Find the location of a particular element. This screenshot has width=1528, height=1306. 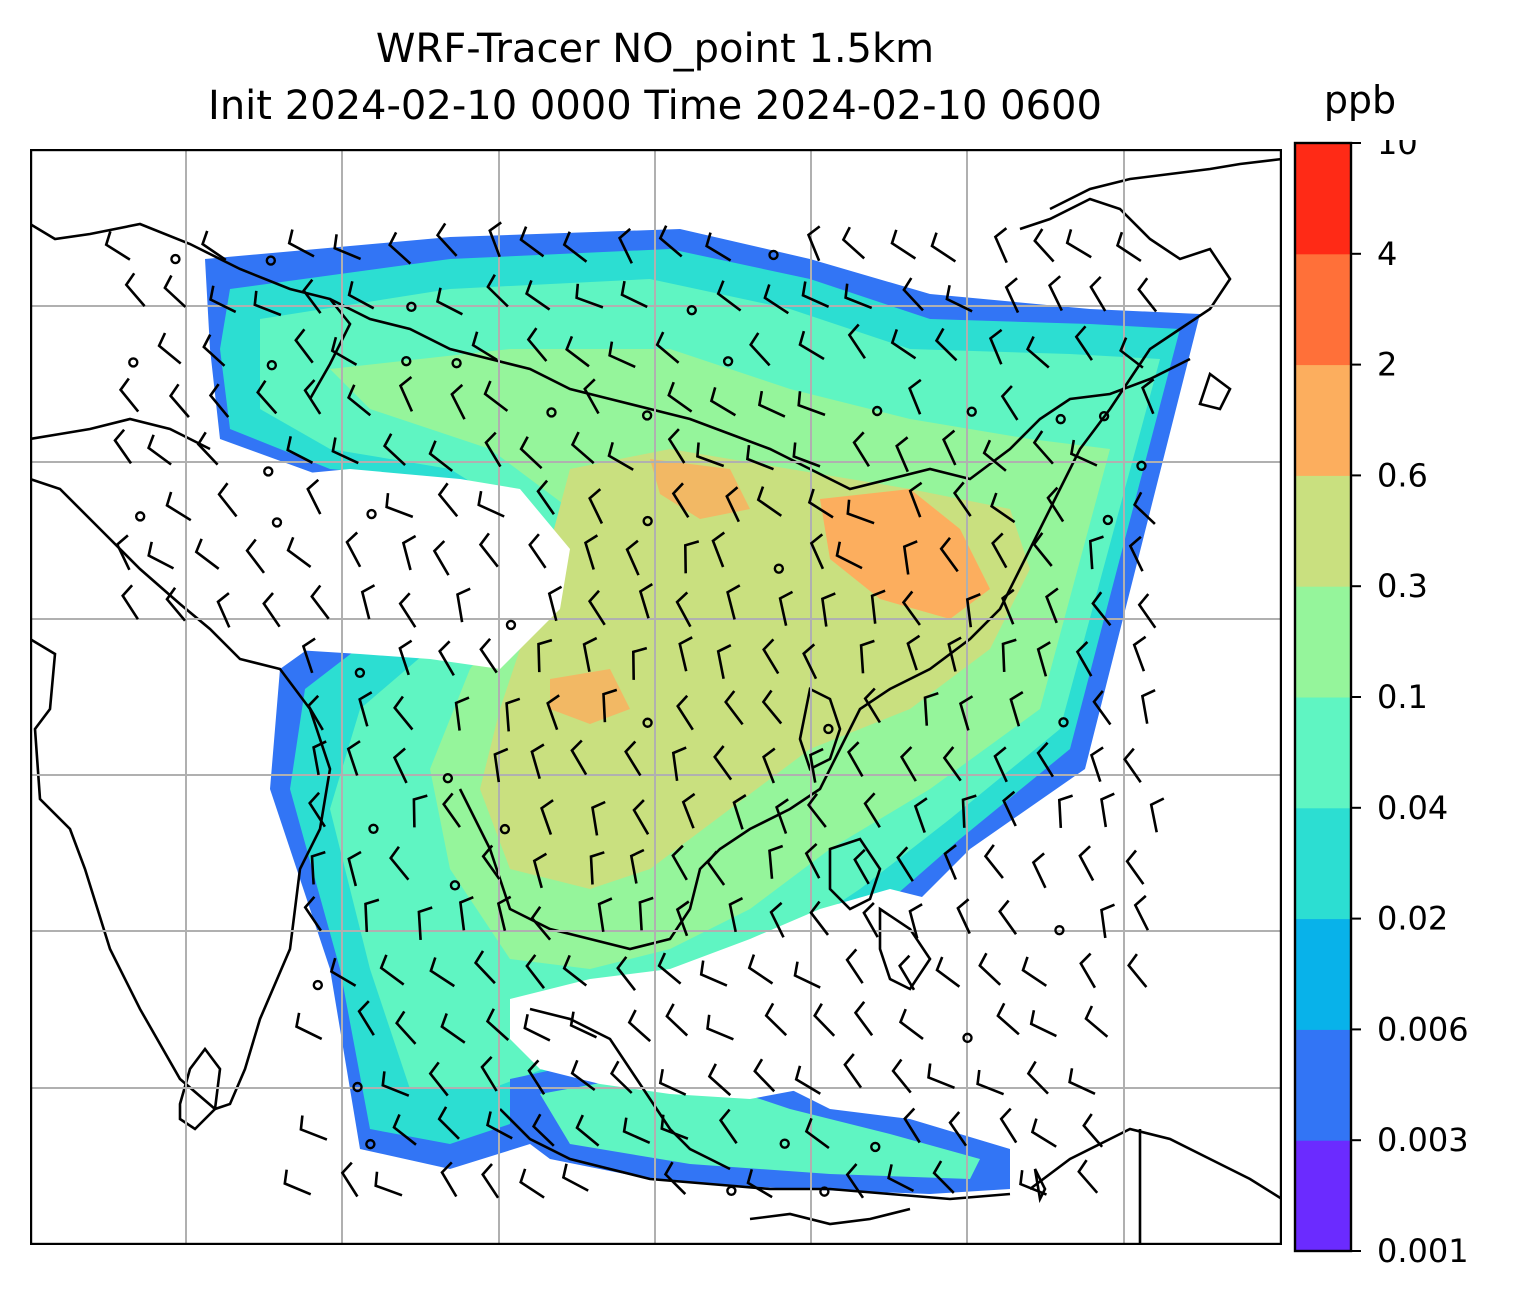

plot-title-line1: WRF-Tracer NO_point 1.5km is located at coordinates (655, 49).